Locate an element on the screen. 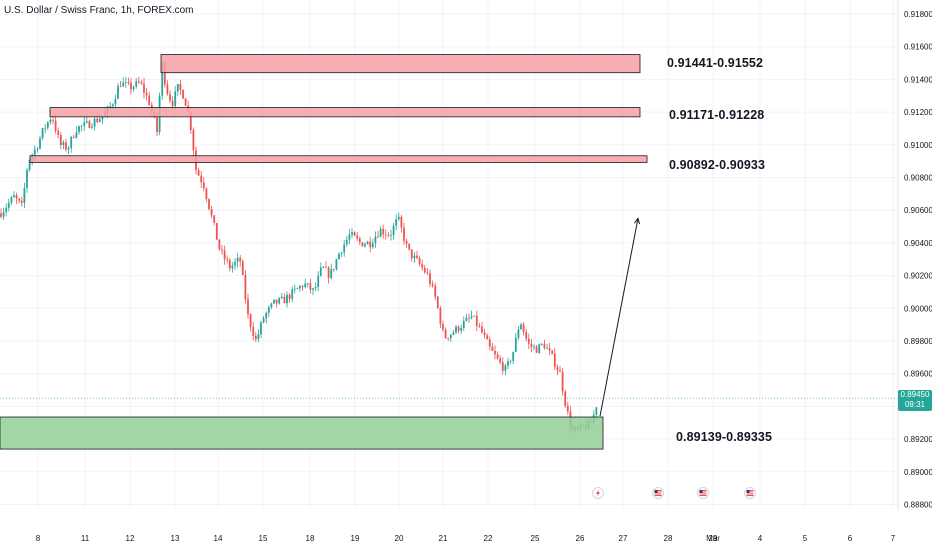  x-tick-label: 5 is located at coordinates (805, 538).